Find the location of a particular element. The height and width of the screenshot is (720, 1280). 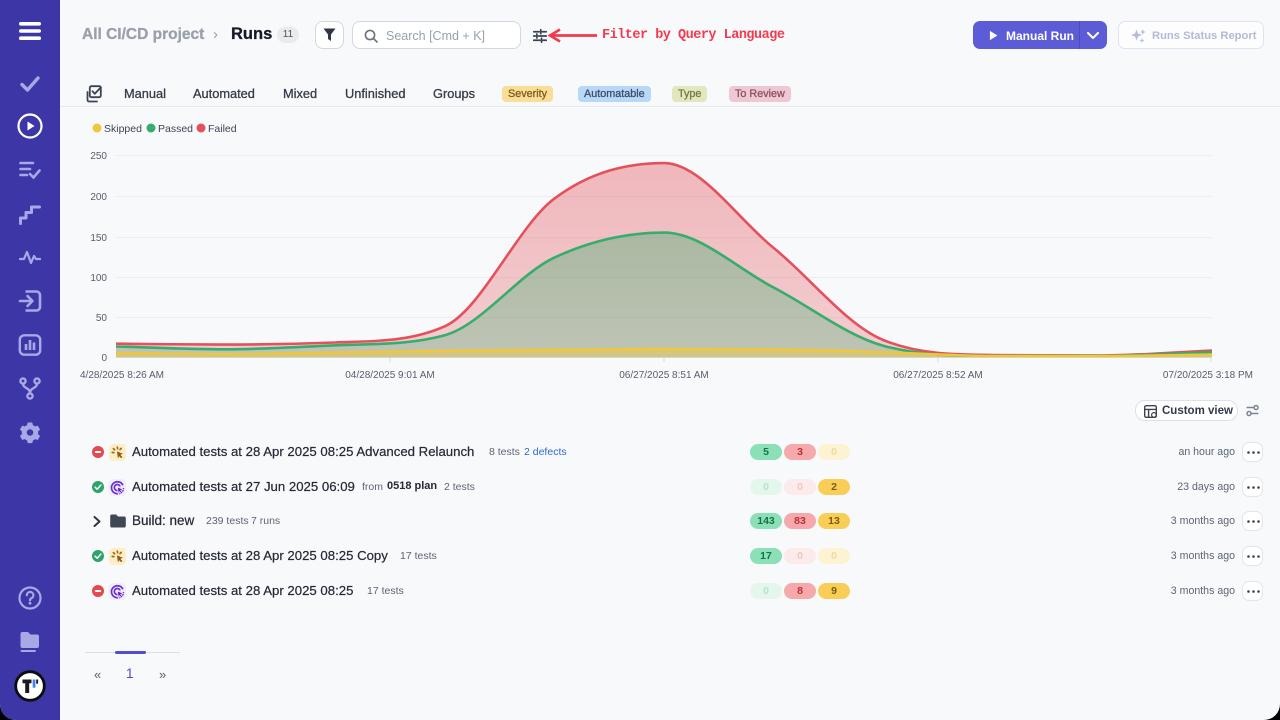

svg-text: 100 is located at coordinates (98, 278).